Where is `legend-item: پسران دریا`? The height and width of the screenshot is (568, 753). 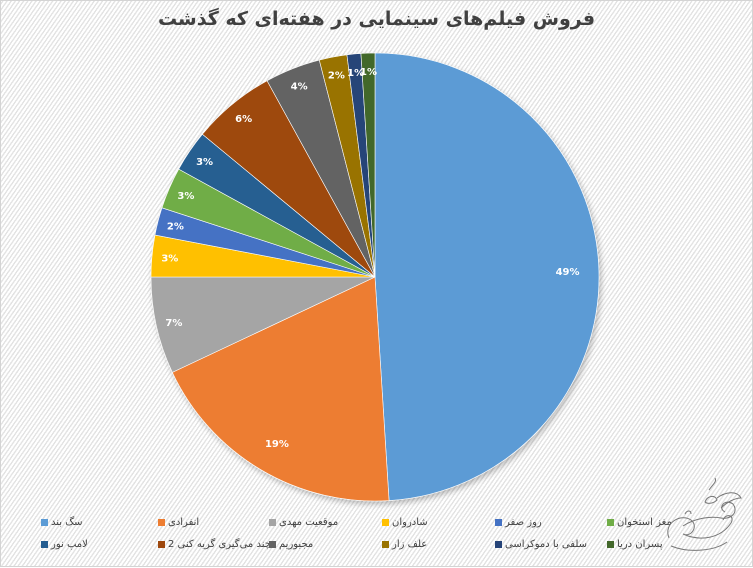
legend-item: پسران دریا is located at coordinates (635, 544).